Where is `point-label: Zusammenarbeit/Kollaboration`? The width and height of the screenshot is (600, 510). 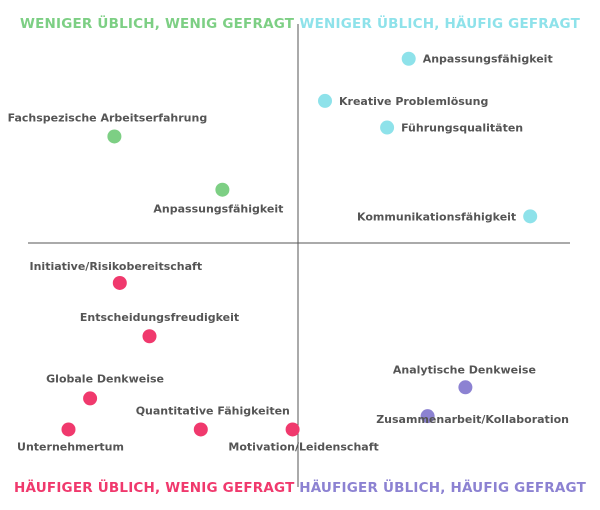 point-label: Zusammenarbeit/Kollaboration is located at coordinates (472, 419).